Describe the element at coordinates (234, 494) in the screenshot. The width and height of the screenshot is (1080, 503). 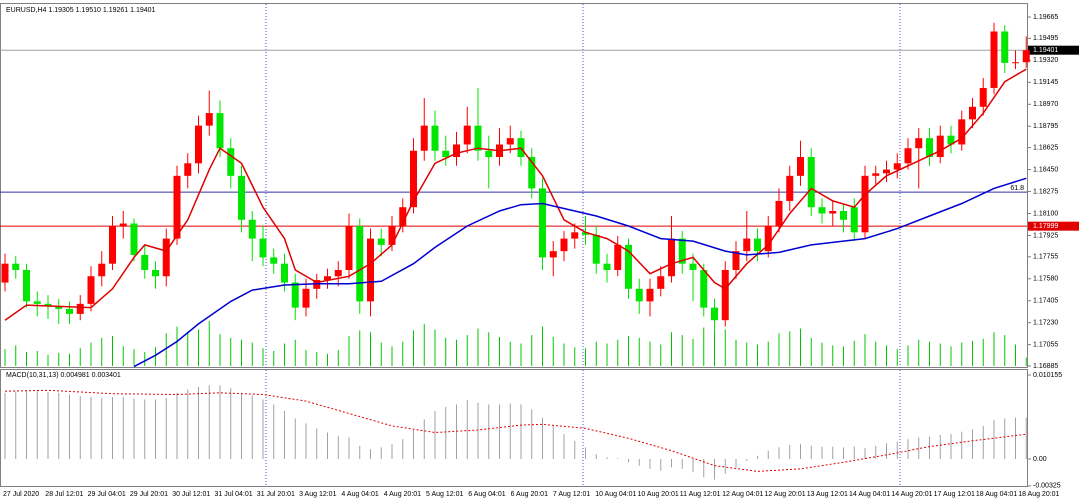
I see `x-tick-label: 31 Jul 04:01` at that location.